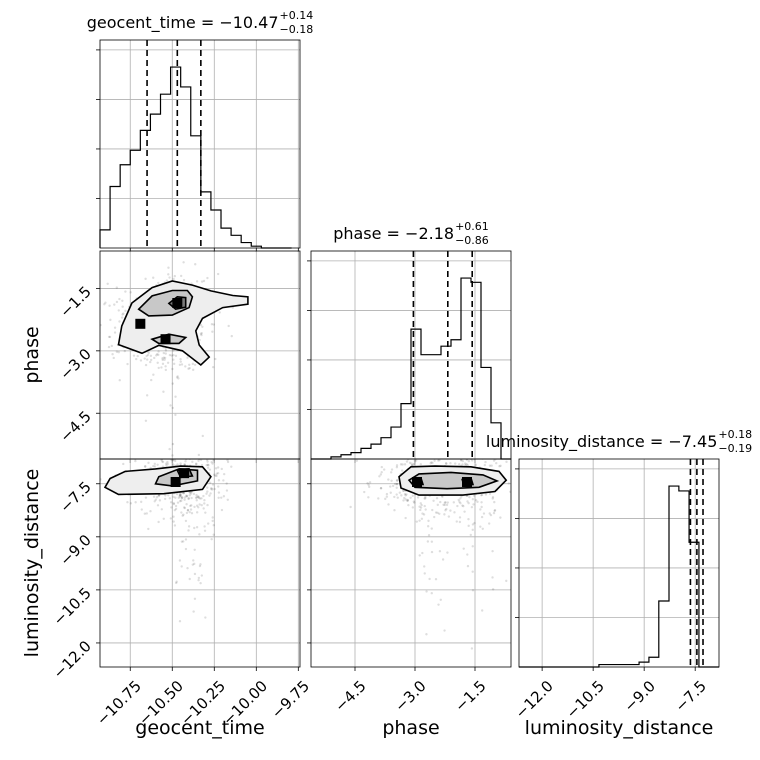 The image size is (760, 760). Describe the element at coordinates (198, 554) in the screenshot. I see `joint-panel-geocent-time-vs-luminosity-distance` at that location.